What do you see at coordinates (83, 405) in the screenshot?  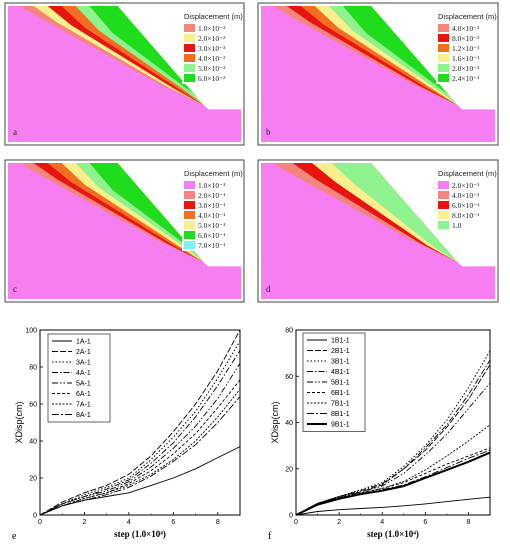 I see `legend-entry: 7A-1` at bounding box center [83, 405].